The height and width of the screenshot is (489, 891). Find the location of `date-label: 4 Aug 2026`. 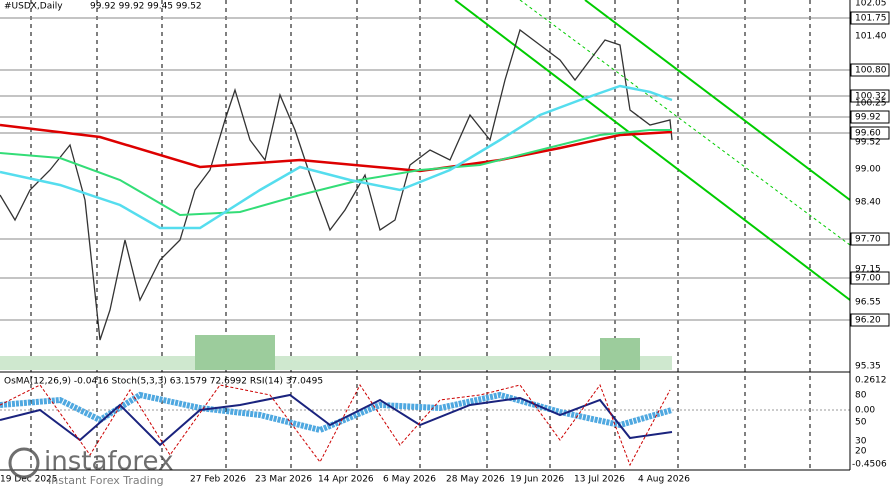

date-label: 4 Aug 2026 is located at coordinates (664, 480).